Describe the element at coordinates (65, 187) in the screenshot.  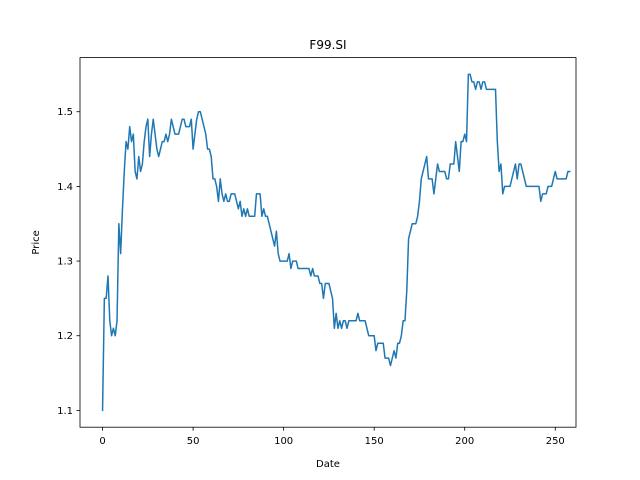
I see `y-tick-label: 1.4` at that location.